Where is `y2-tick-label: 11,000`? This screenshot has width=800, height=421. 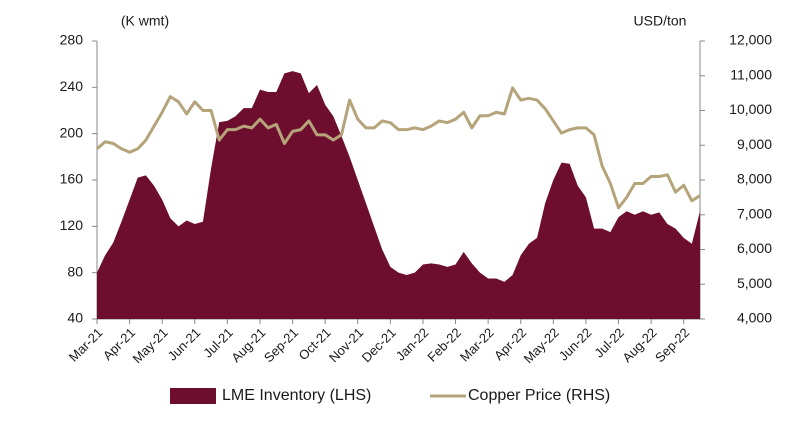
y2-tick-label: 11,000 is located at coordinates (751, 74).